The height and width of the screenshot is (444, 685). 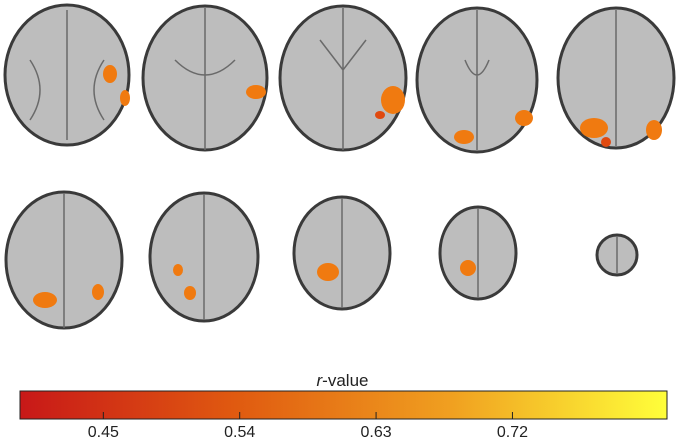 I want to click on colorbar, so click(x=343, y=405).